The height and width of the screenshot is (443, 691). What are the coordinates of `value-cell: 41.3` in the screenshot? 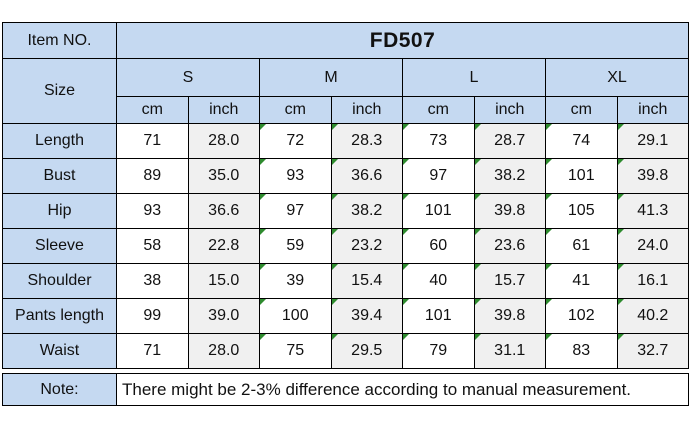 It's located at (653, 211).